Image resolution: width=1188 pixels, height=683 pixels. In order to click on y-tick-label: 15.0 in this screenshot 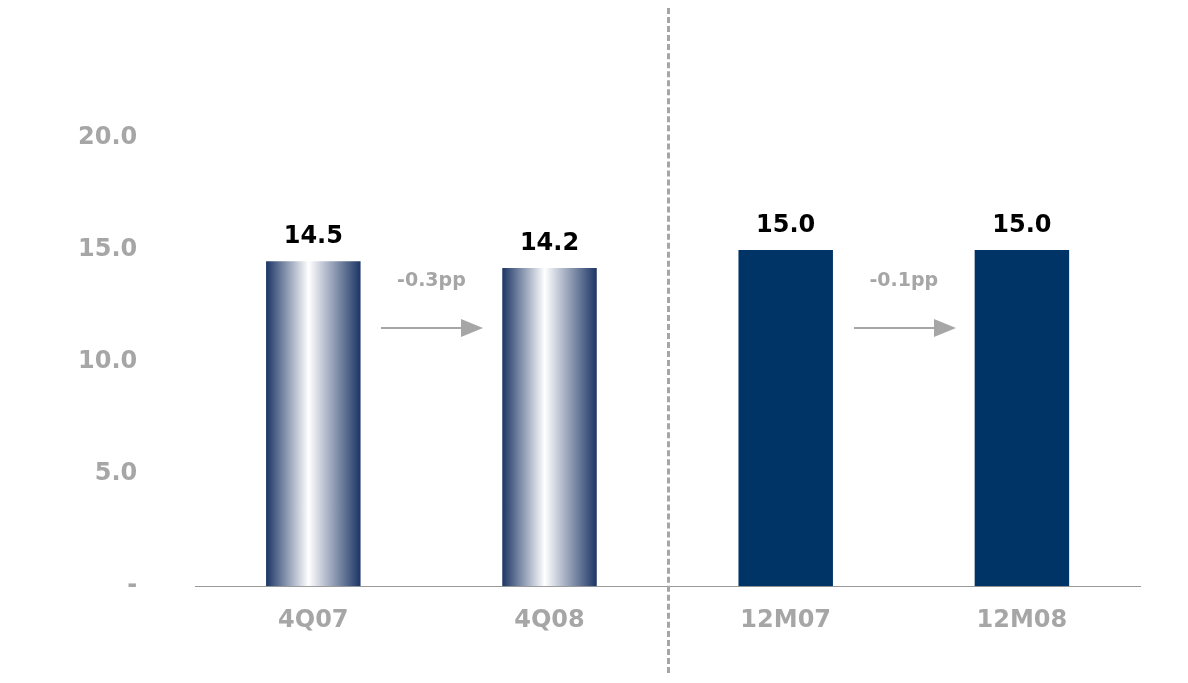, I will do `click(108, 248)`.